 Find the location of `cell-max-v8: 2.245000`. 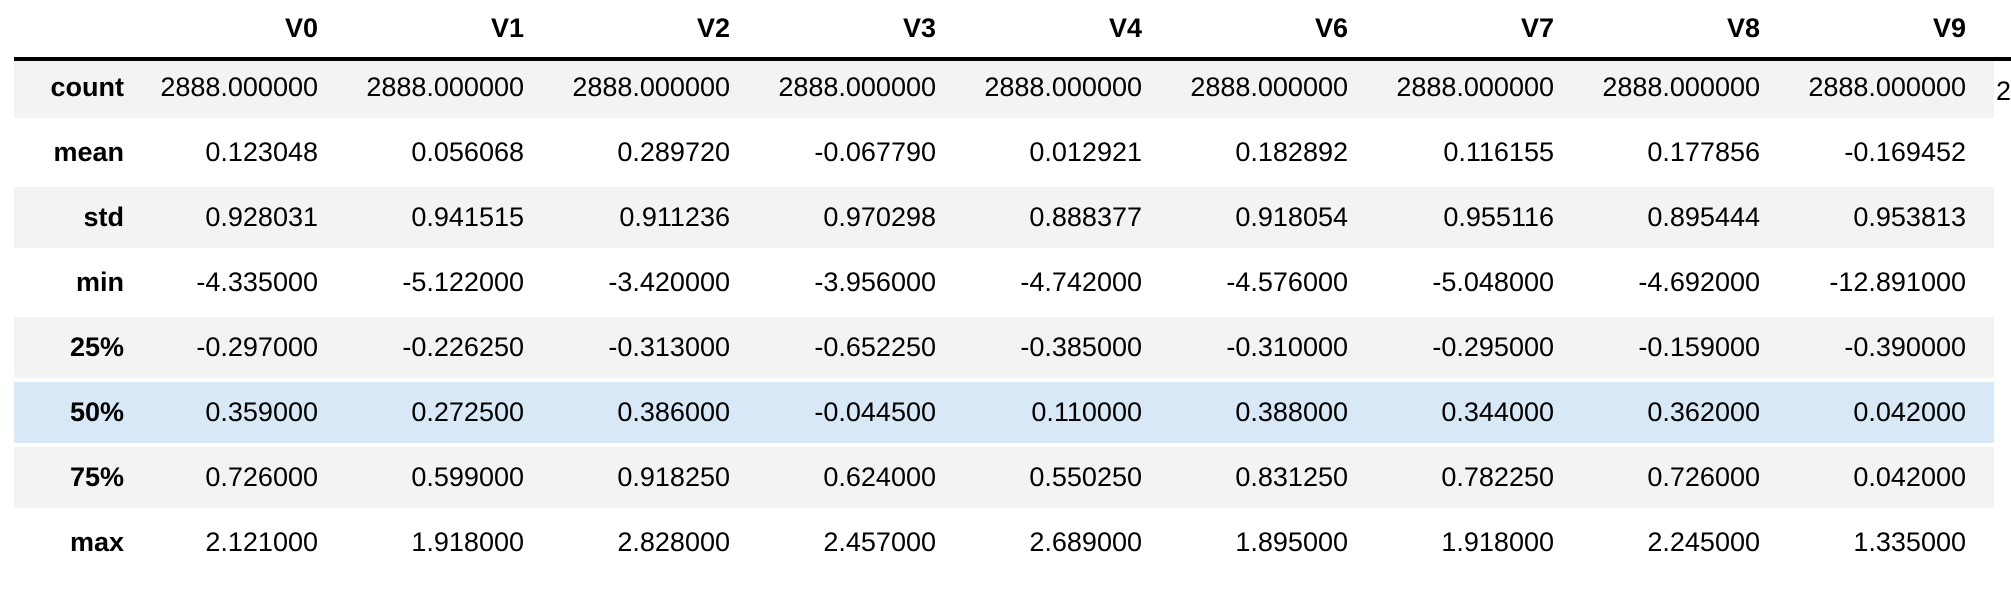

cell-max-v8: 2.245000 is located at coordinates (1685, 544).